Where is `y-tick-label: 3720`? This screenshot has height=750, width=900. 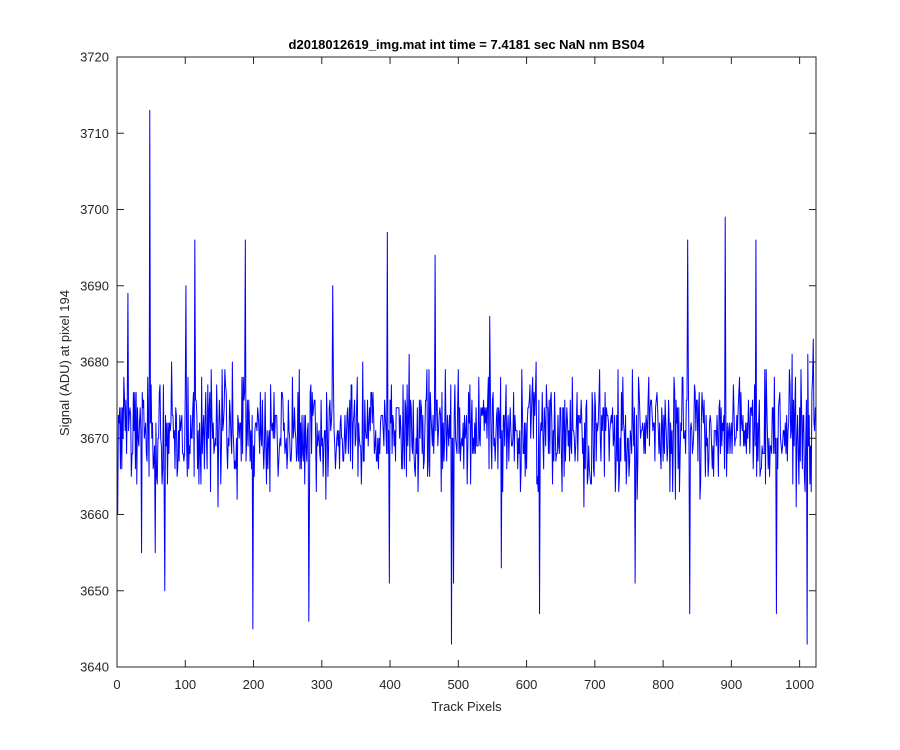 y-tick-label: 3720 is located at coordinates (94, 57).